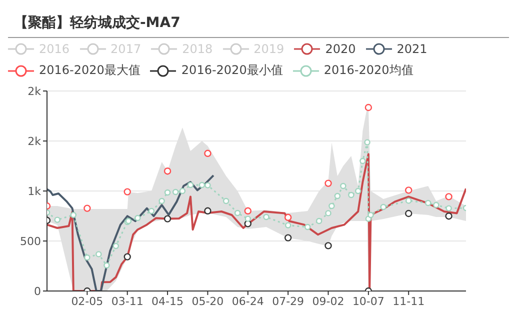  Describe the element at coordinates (89, 70) in the screenshot. I see `legend-label: 2016-2020最大值` at that location.